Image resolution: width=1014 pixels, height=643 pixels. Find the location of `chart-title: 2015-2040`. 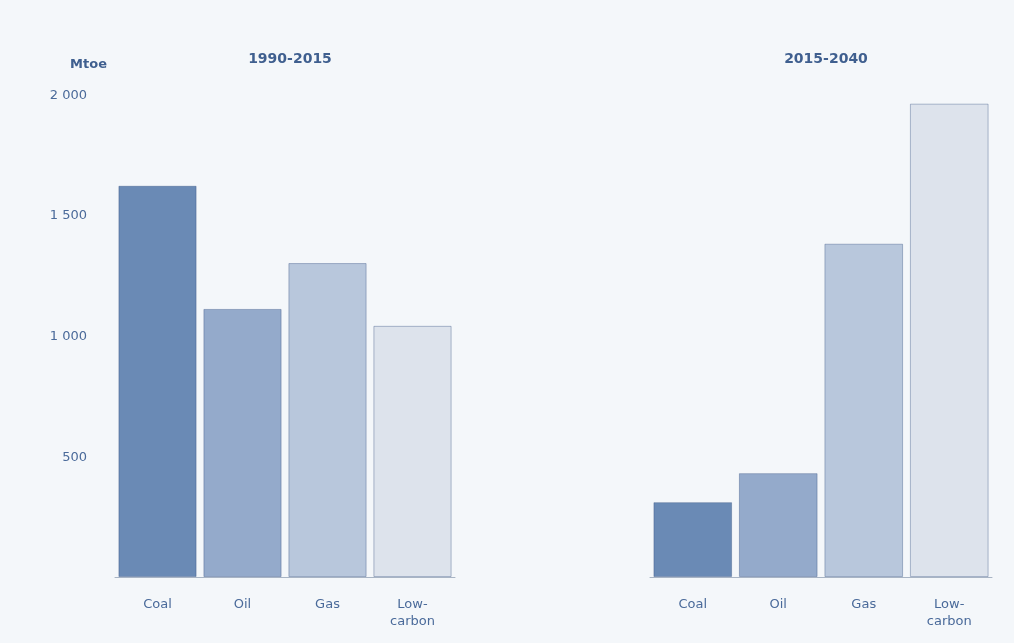

chart-title: 2015-2040 is located at coordinates (826, 58).